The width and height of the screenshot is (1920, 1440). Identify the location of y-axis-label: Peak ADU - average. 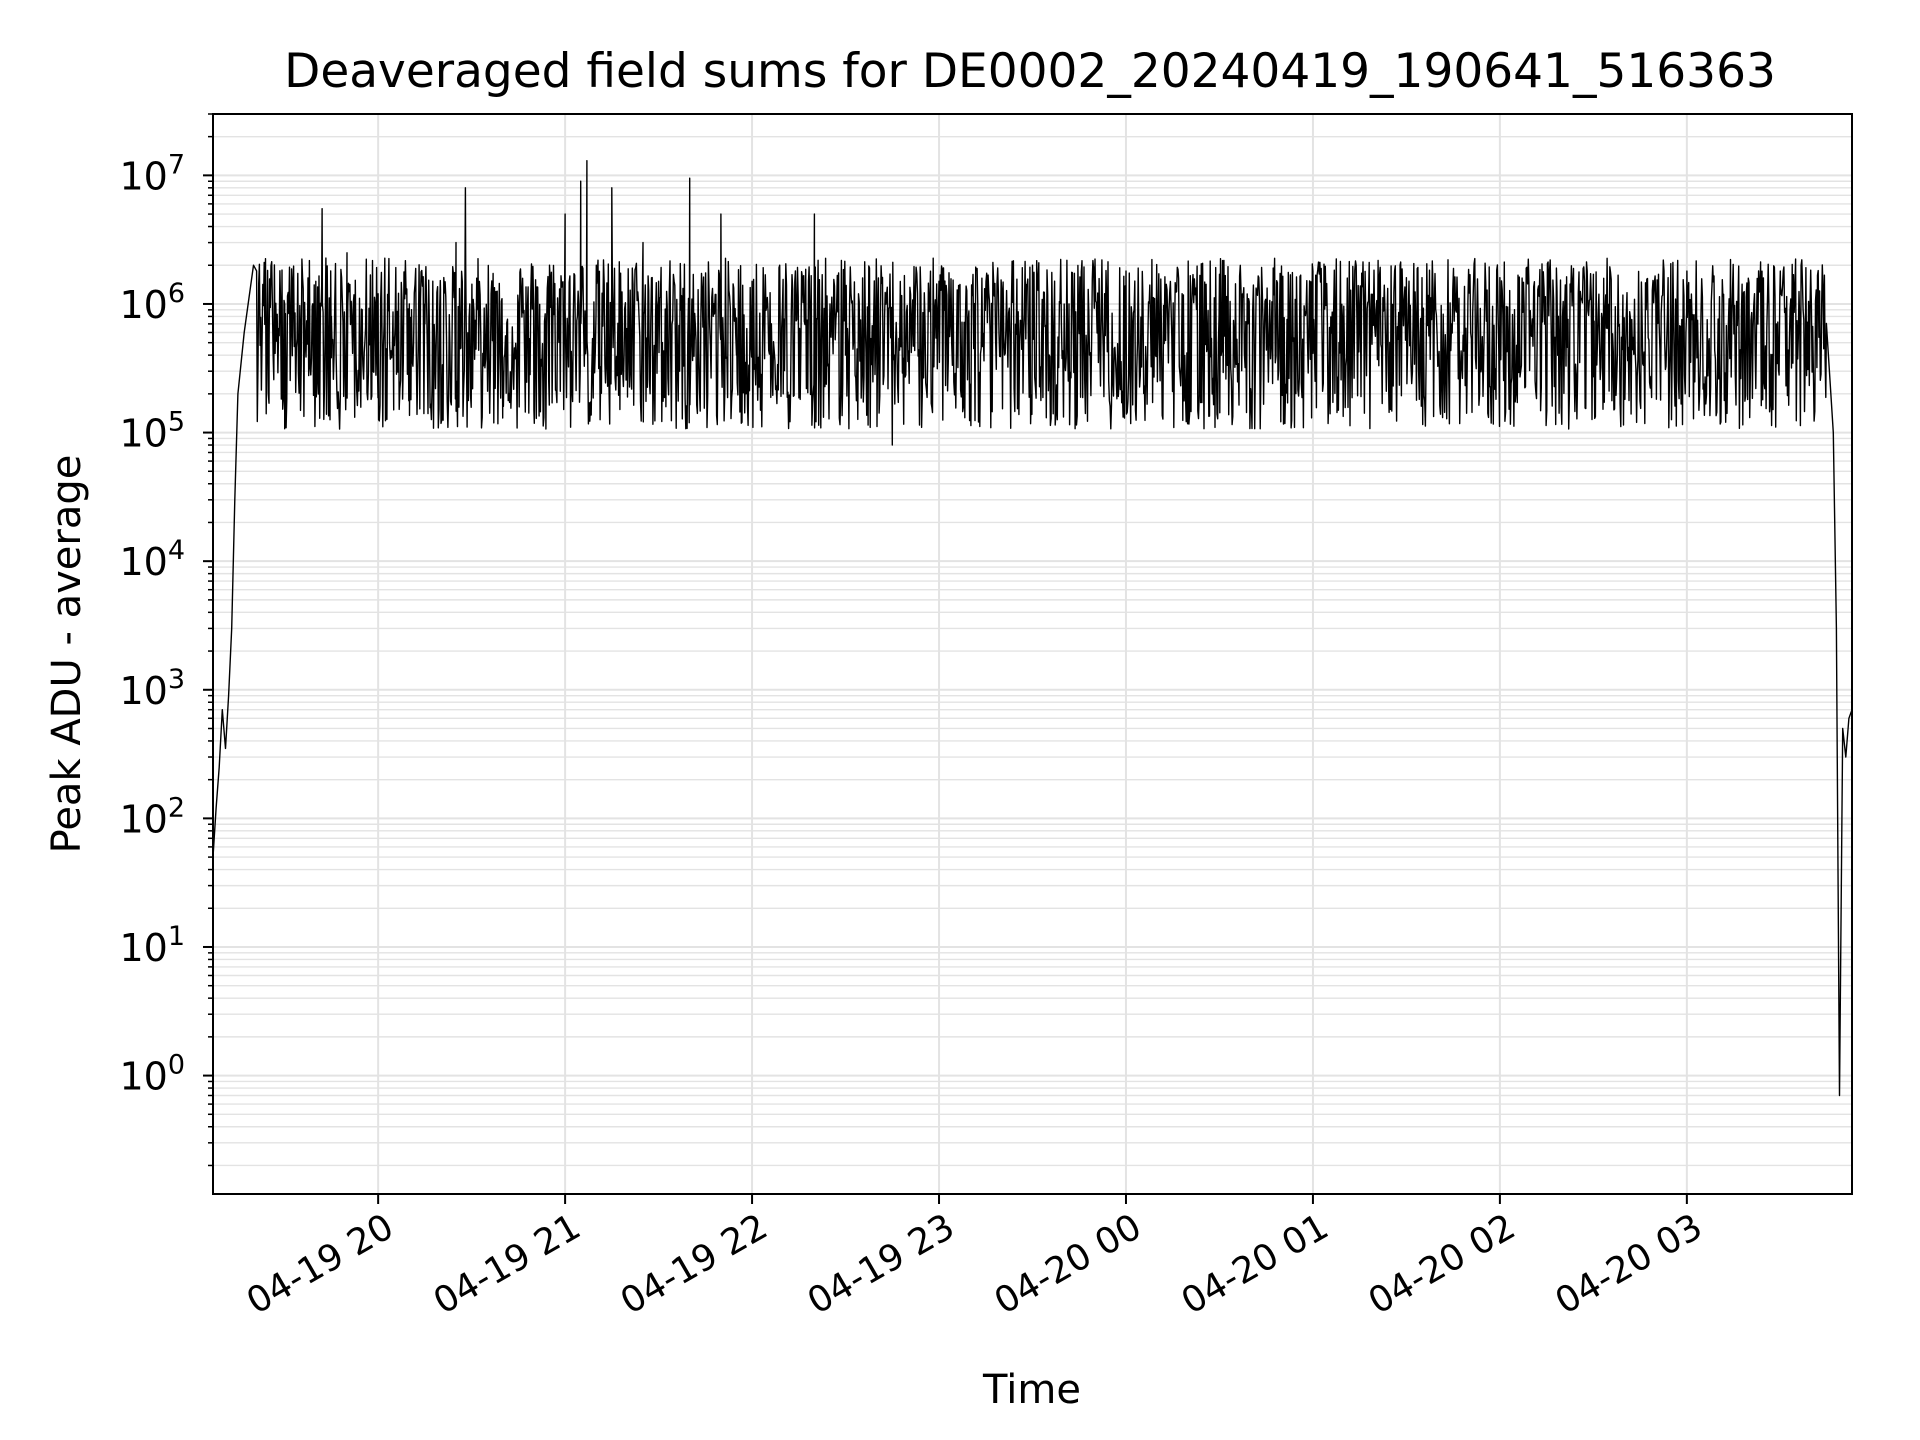
(67, 654).